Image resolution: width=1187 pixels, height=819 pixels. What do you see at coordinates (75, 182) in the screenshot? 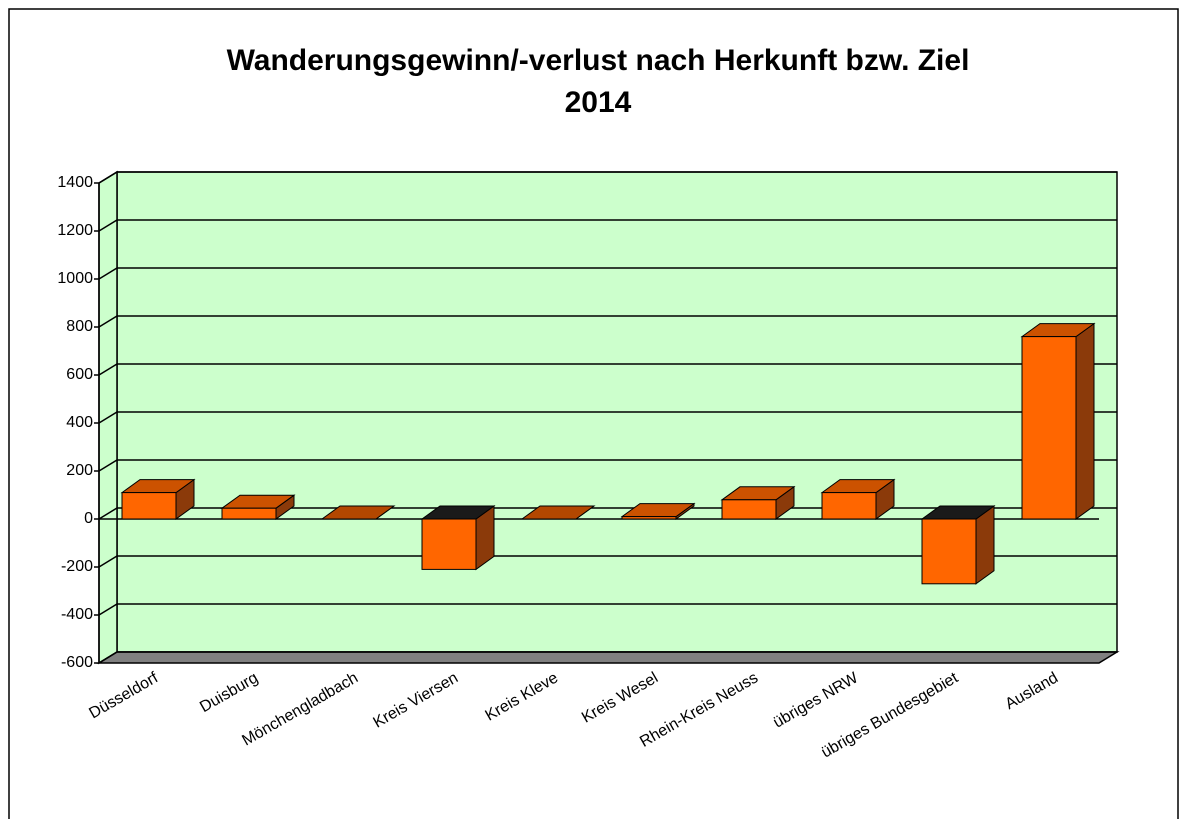
I see `y-tick-label: 1400` at bounding box center [75, 182].